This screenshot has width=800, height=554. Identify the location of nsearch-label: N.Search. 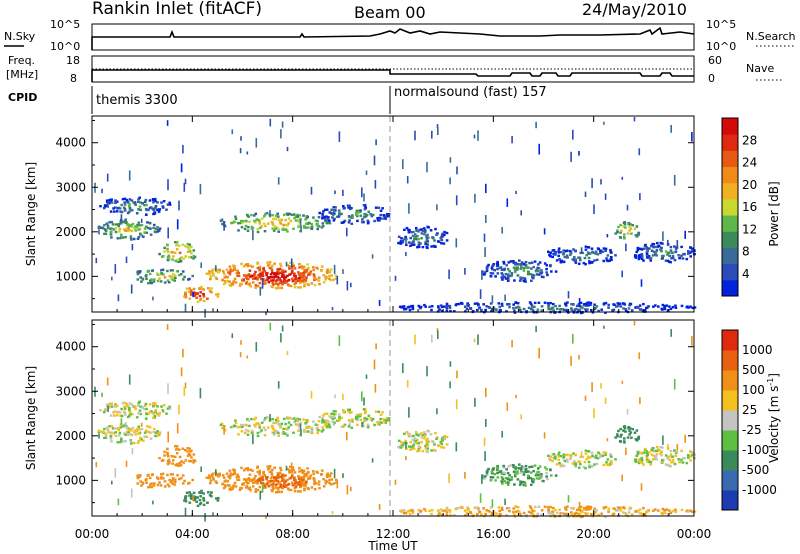
(771, 36).